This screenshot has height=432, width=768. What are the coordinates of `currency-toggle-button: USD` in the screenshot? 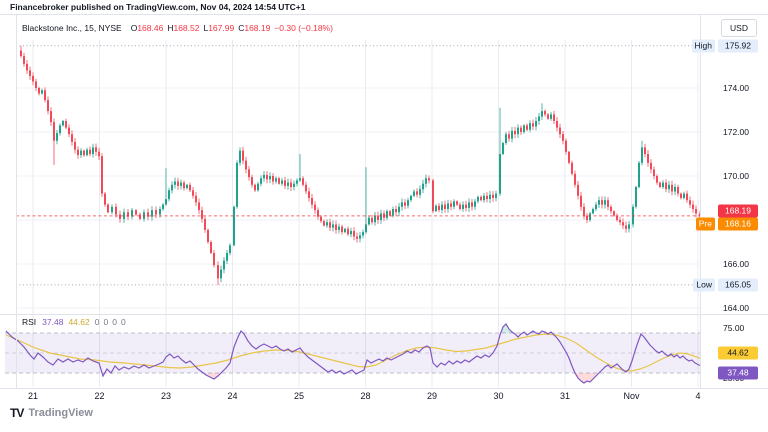 It's located at (739, 28).